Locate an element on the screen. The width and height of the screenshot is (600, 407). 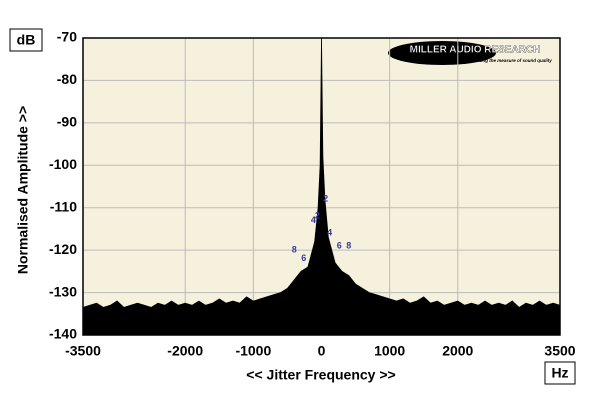
x-axis-title: << Jitter Frequency >> is located at coordinates (320, 375).